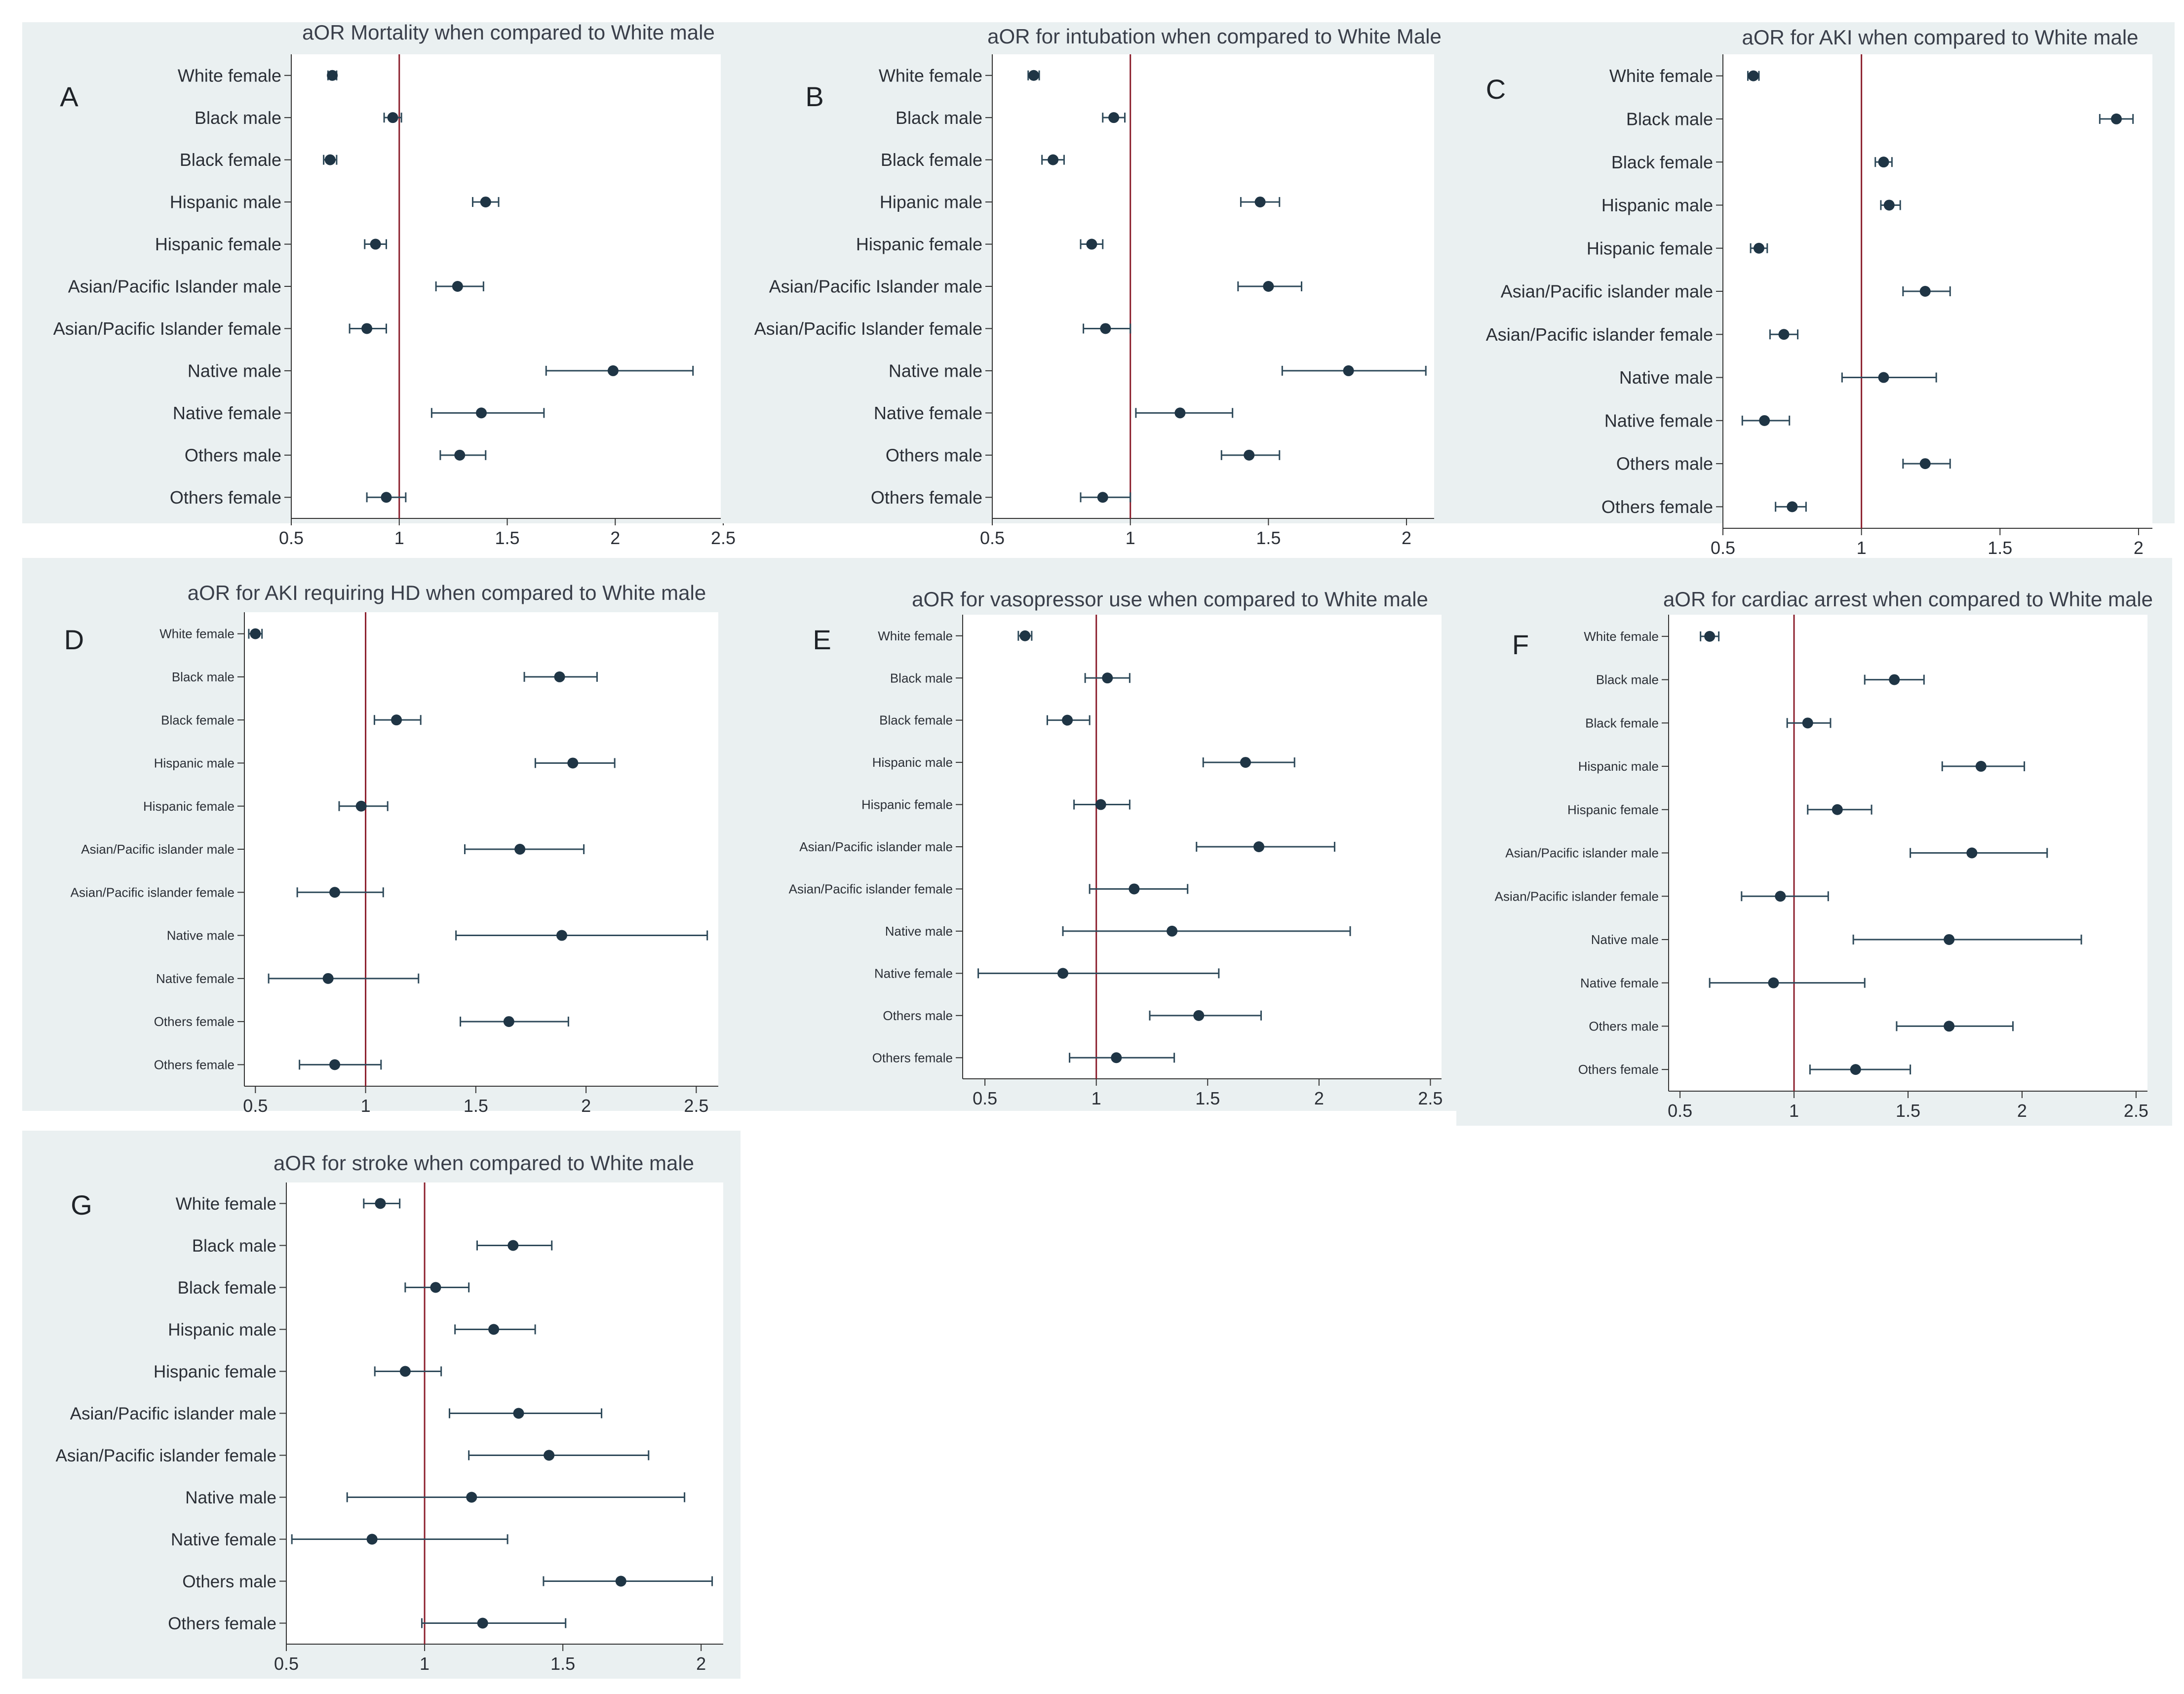 Image resolution: width=2184 pixels, height=1694 pixels. I want to click on x-tick-label: 0.5, so click(286, 1664).